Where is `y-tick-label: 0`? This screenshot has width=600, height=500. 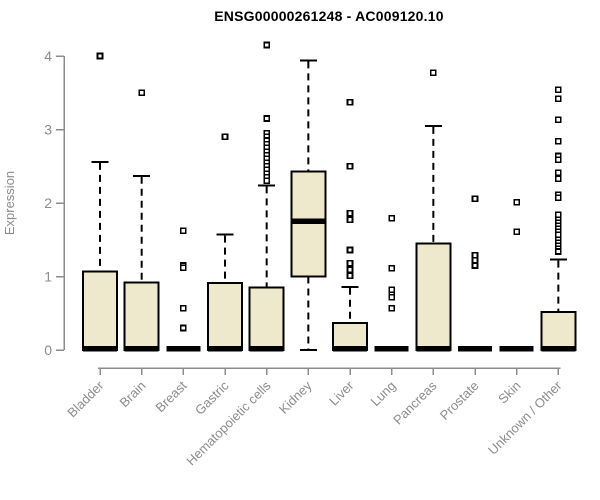
y-tick-label: 0 is located at coordinates (48, 350).